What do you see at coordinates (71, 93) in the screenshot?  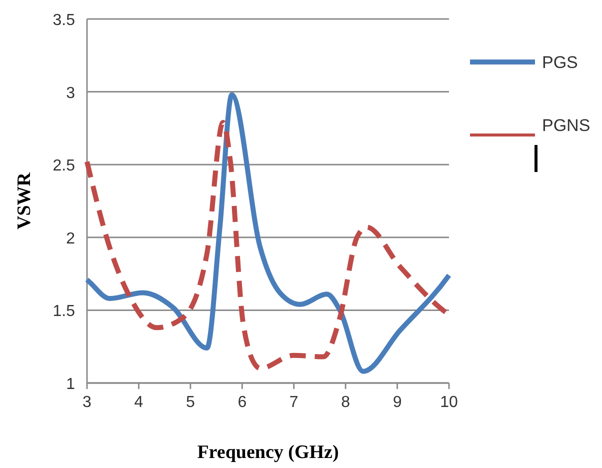 I see `y-tick-label: 3` at bounding box center [71, 93].